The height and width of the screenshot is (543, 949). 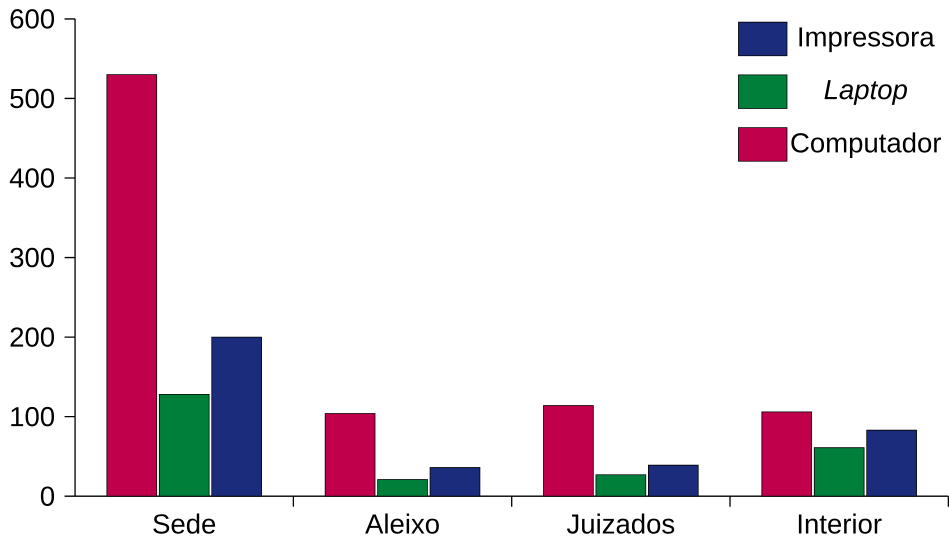 What do you see at coordinates (32, 337) in the screenshot?
I see `y-tick-label: 200` at bounding box center [32, 337].